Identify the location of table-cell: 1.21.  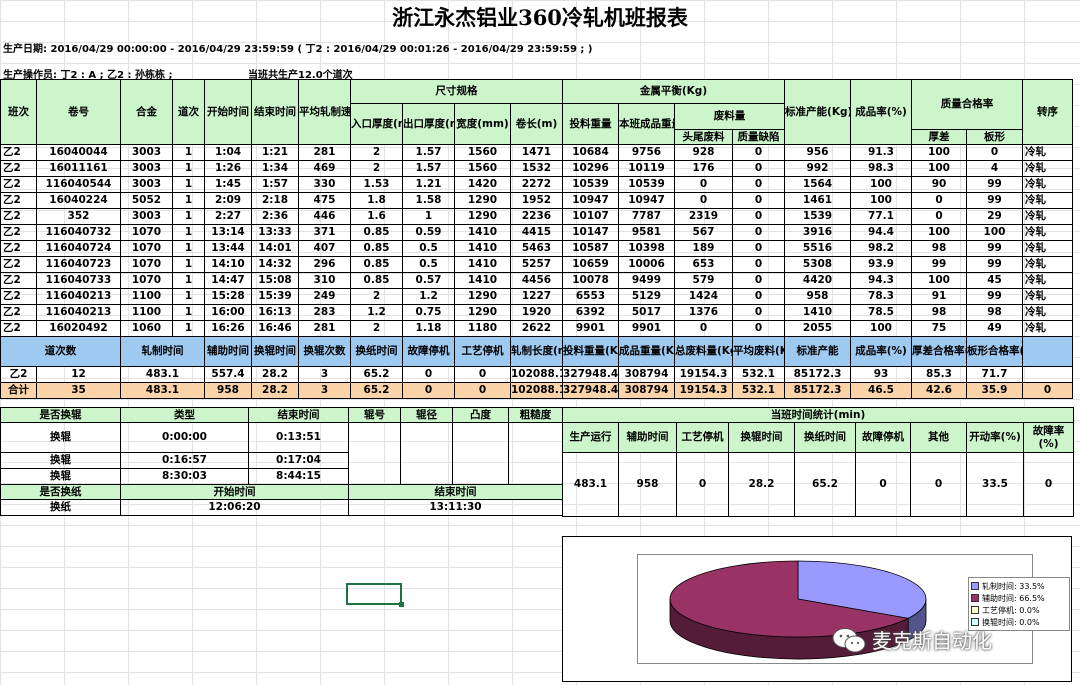
(428, 184).